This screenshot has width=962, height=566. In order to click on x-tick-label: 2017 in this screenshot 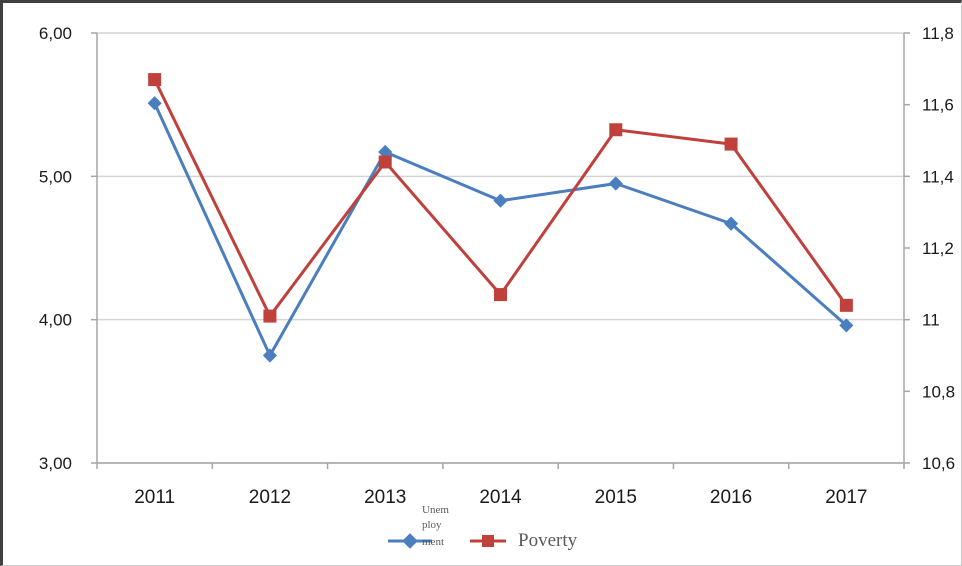, I will do `click(846, 497)`.